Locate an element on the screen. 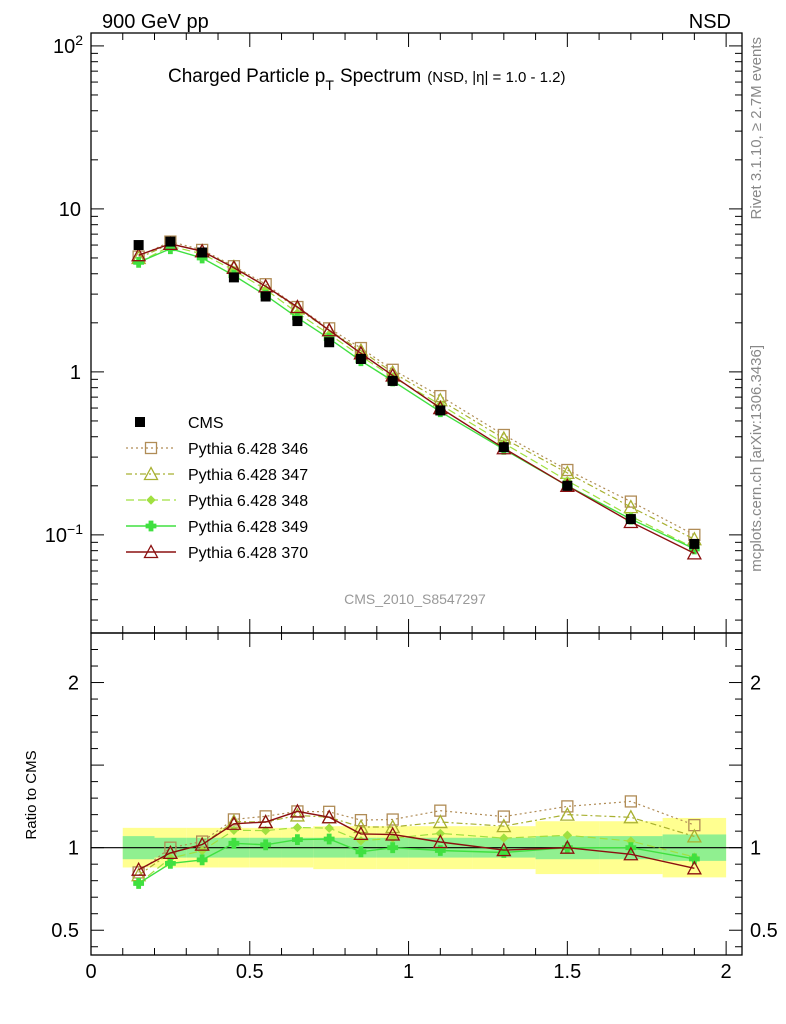  side-text-upper: Rivet 3.1.10, ≥ 2.7M events is located at coordinates (756, 128).